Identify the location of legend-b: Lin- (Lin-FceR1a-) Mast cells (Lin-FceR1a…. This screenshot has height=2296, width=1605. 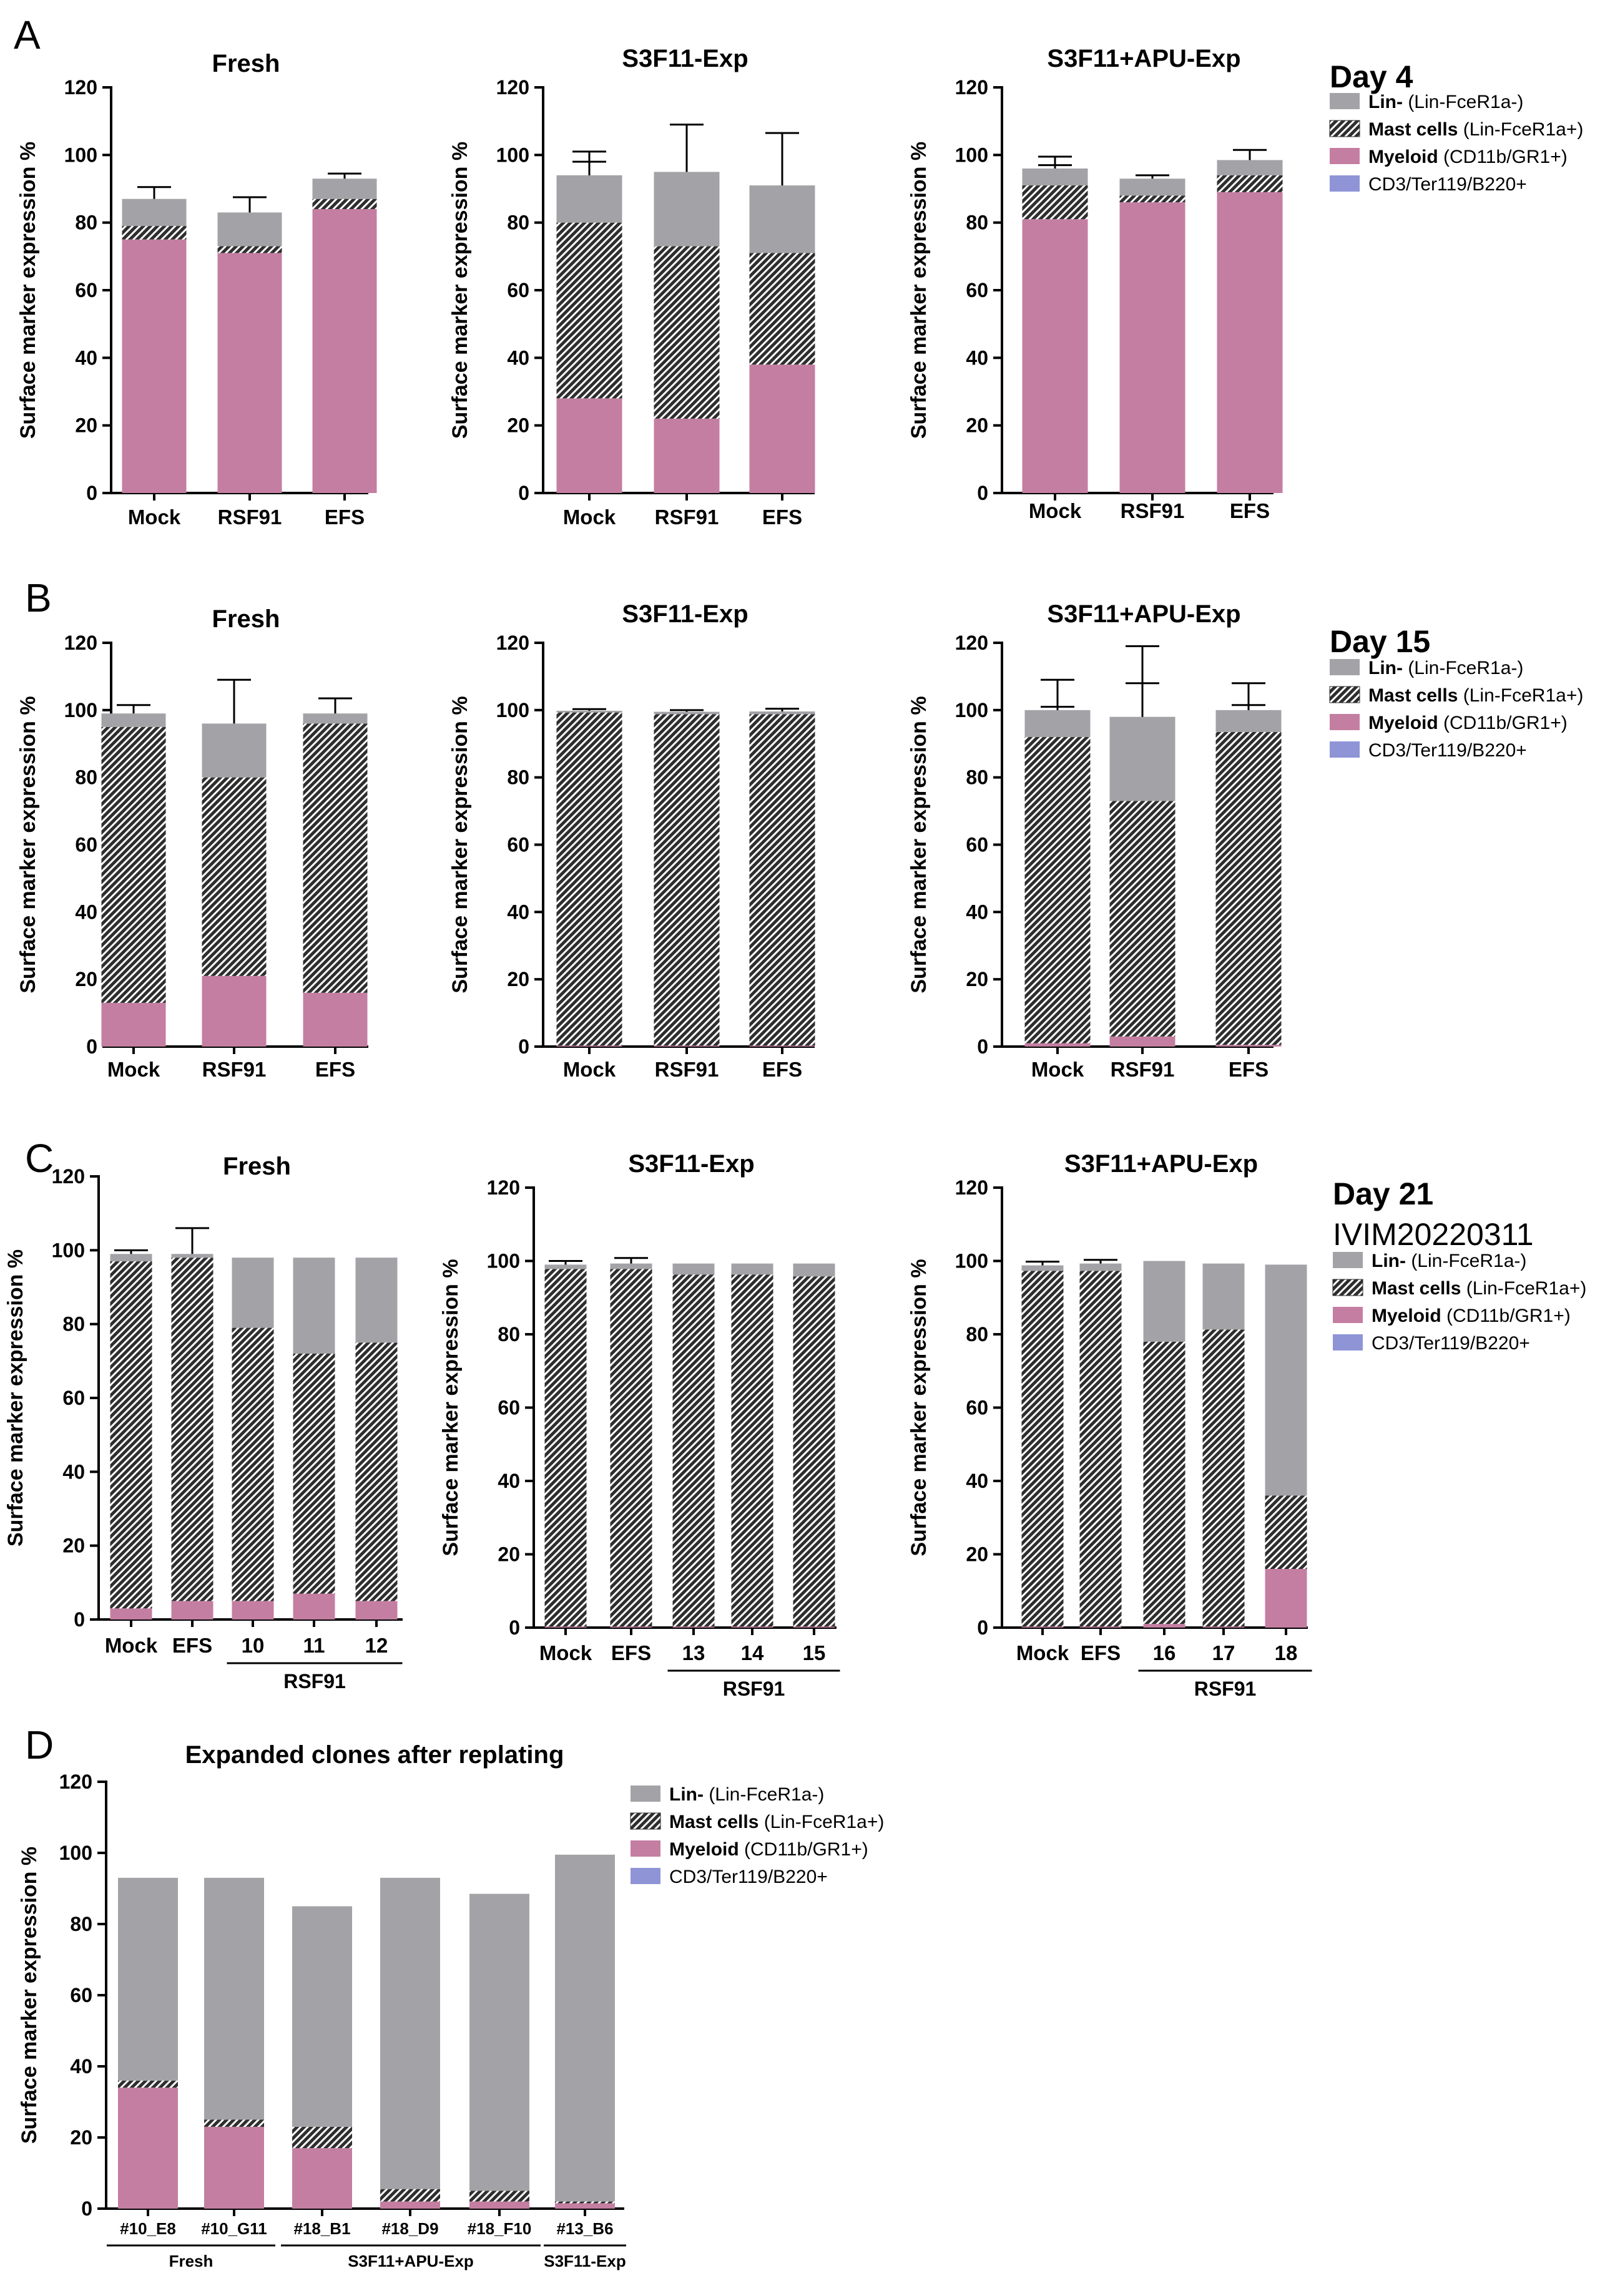
(1456, 709).